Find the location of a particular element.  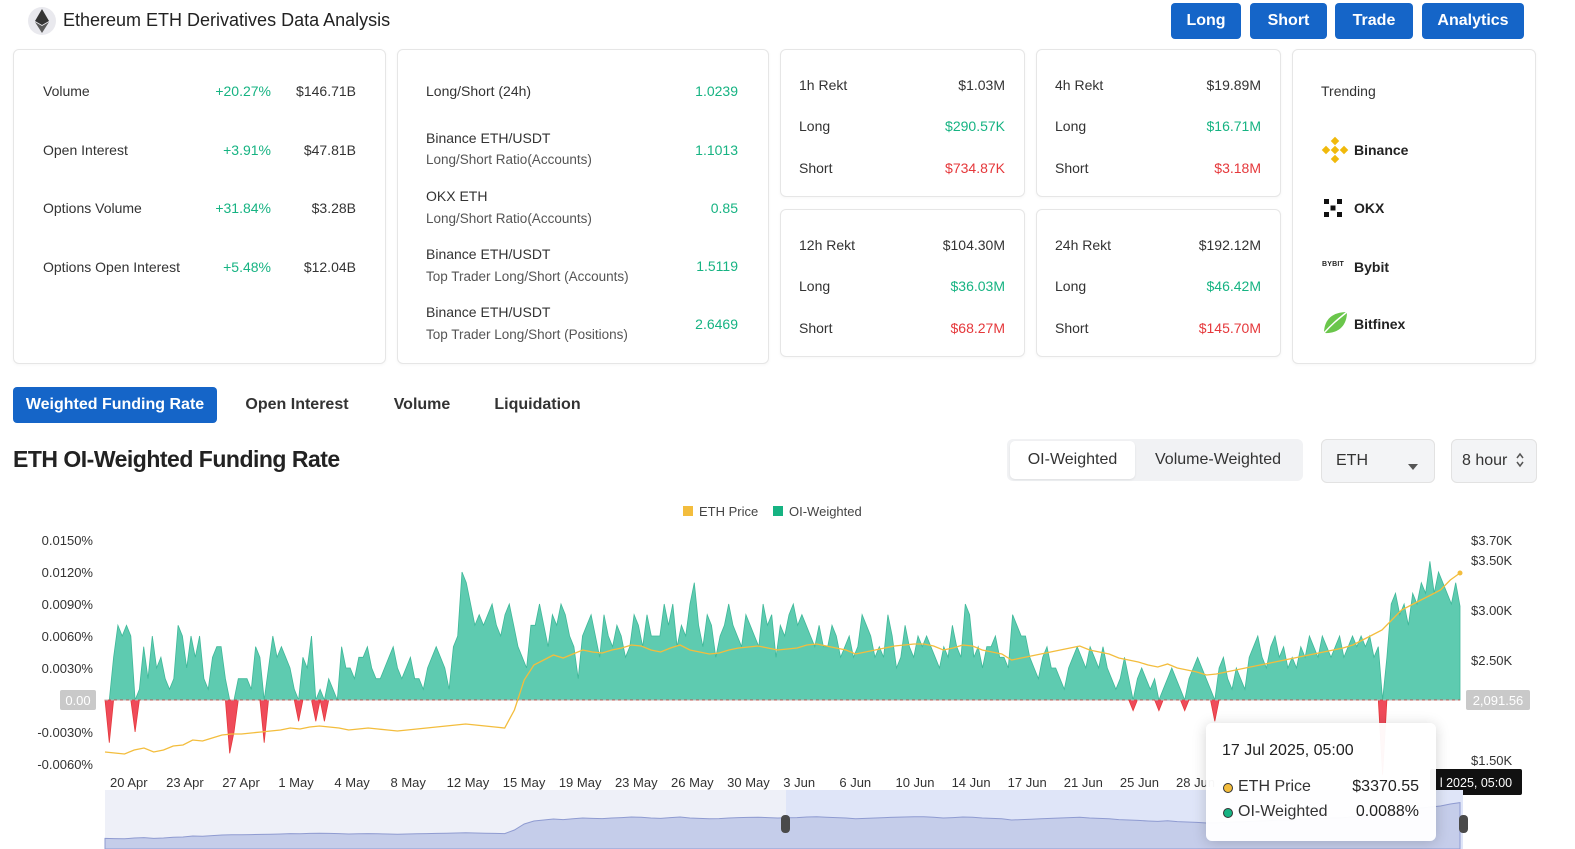

crosshair-date-label: l 2025, 05:00 is located at coordinates (1476, 783).